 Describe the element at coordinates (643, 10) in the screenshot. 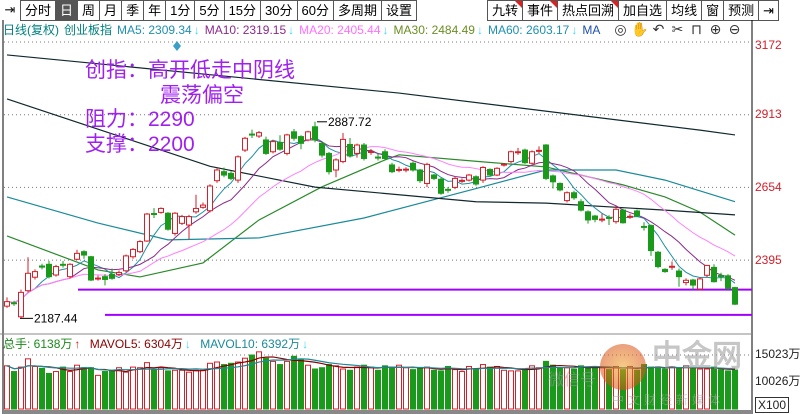

I see `right-tab-3: 加自选` at that location.